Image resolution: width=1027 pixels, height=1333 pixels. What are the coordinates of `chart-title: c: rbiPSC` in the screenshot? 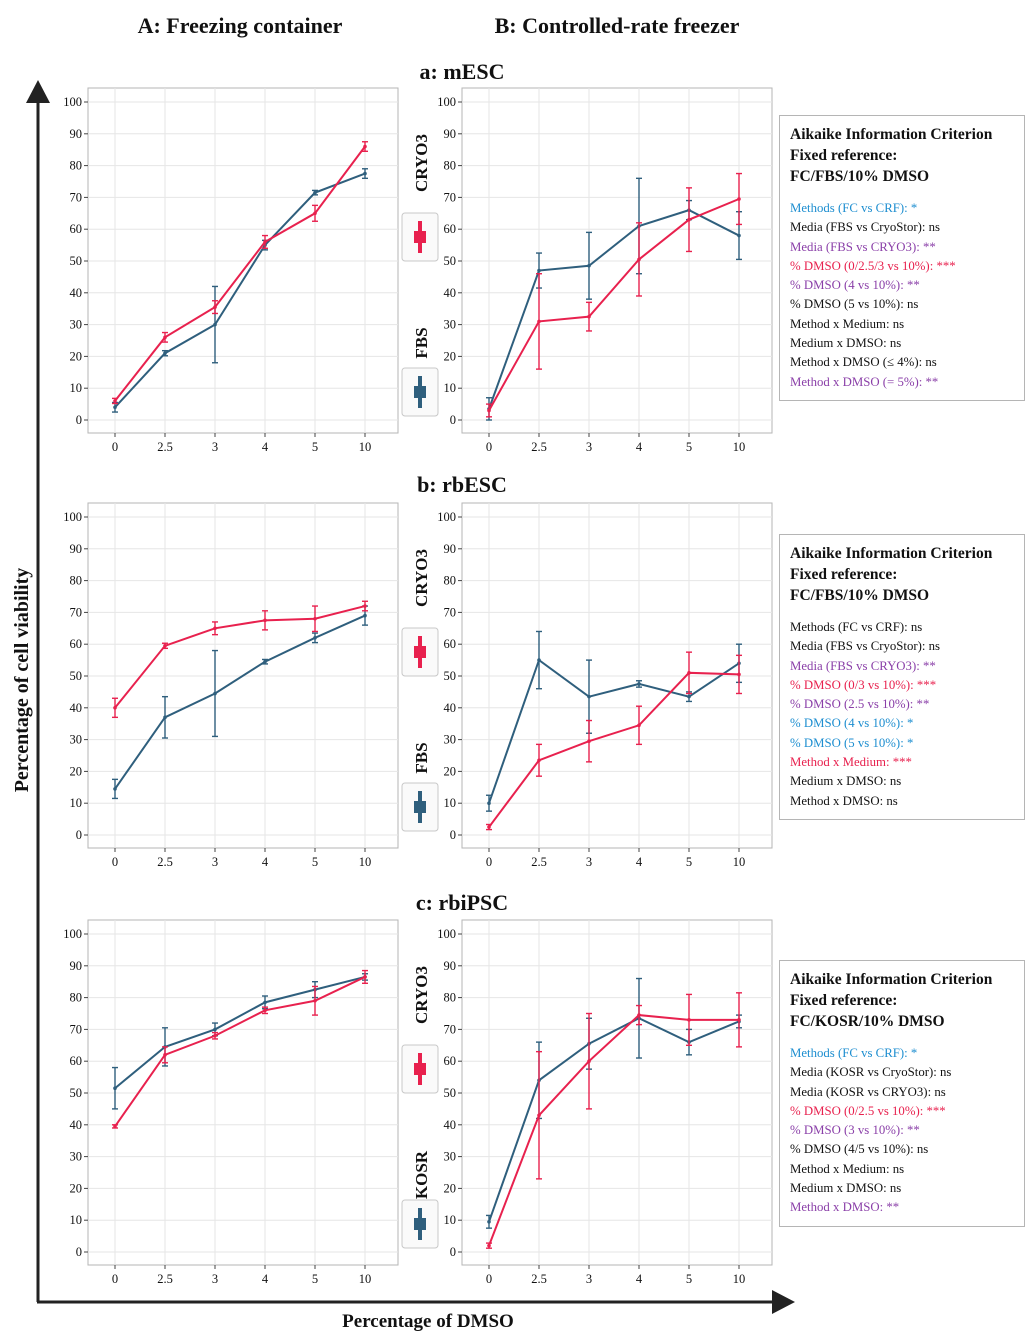 It's located at (462, 902).